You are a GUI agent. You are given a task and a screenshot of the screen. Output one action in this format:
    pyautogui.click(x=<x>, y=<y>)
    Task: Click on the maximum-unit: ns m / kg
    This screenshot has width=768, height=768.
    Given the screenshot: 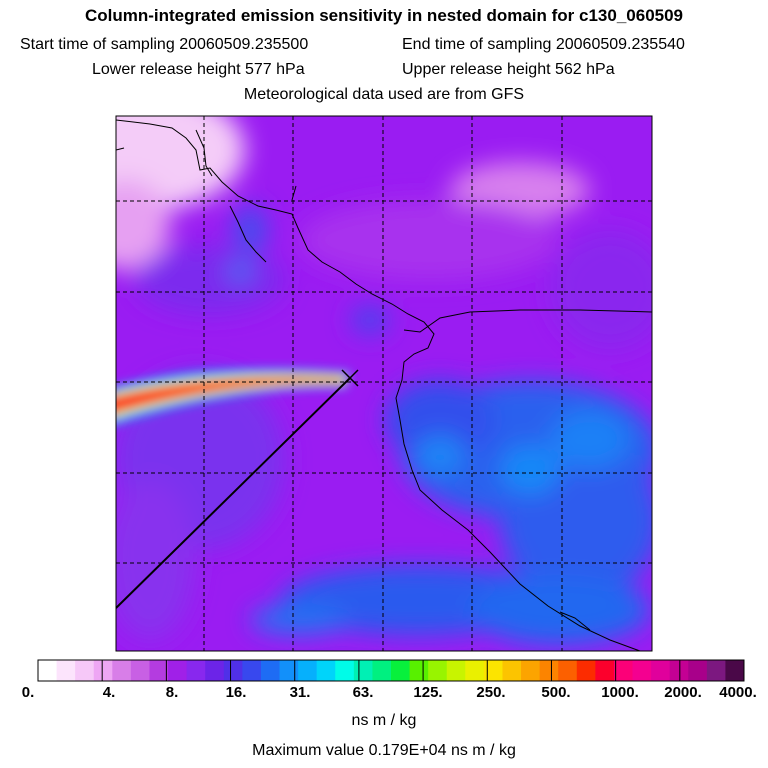 What is the action you would take?
    pyautogui.click(x=483, y=750)
    